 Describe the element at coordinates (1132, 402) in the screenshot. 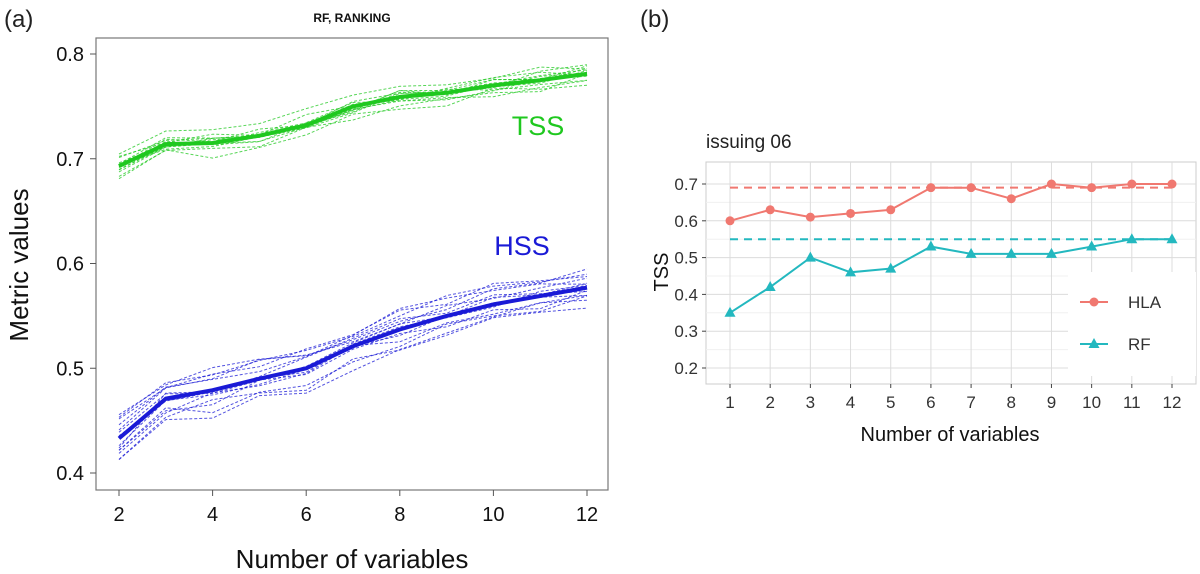

I see `chart-b-x-tick-label: 11` at that location.